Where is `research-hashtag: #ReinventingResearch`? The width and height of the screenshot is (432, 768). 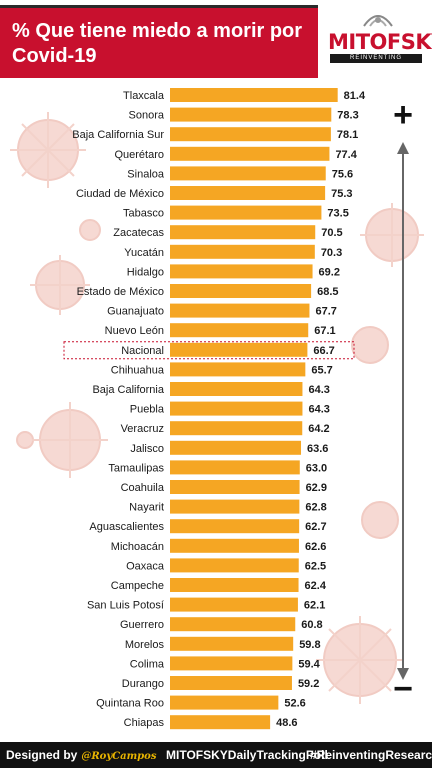
research-hashtag: #ReinventingResearch is located at coordinates (371, 755).